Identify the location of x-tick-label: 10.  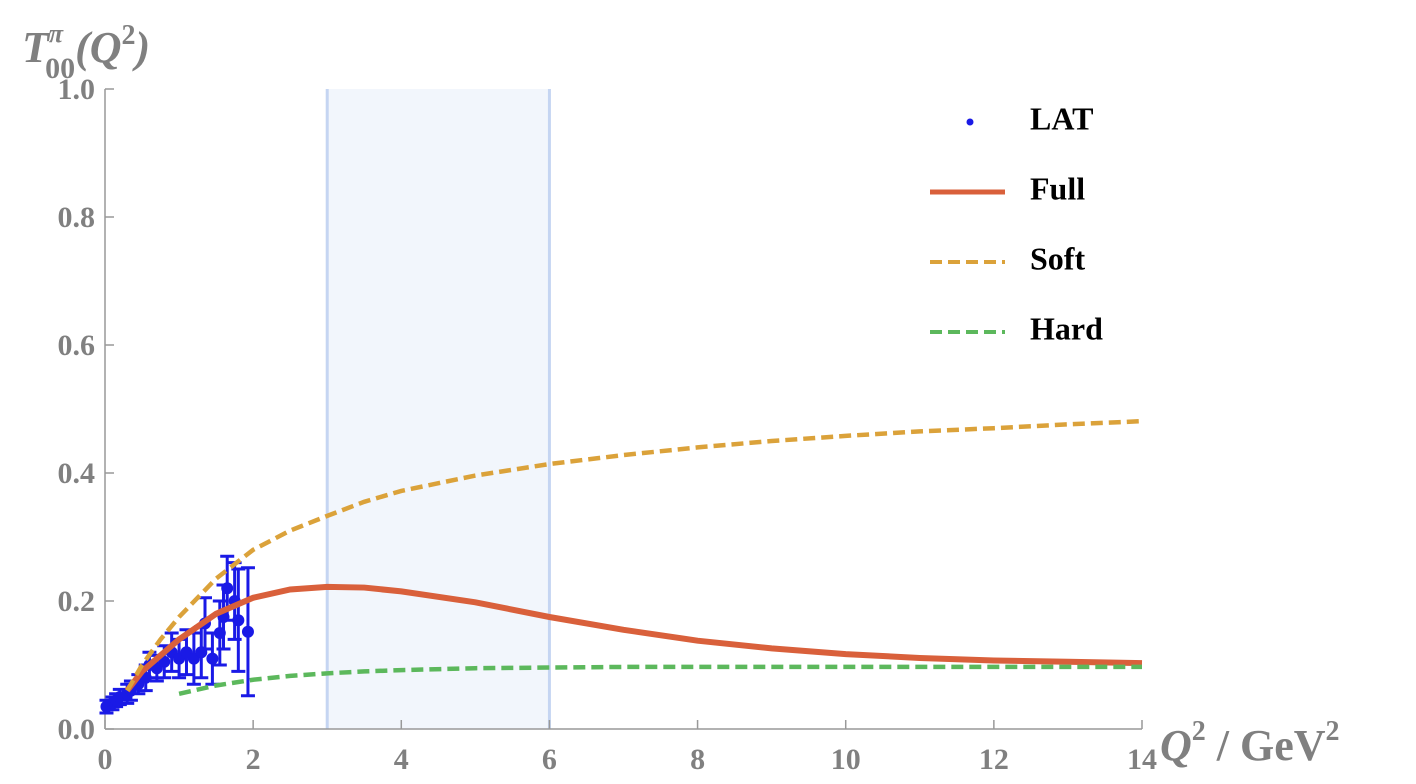
(846, 759).